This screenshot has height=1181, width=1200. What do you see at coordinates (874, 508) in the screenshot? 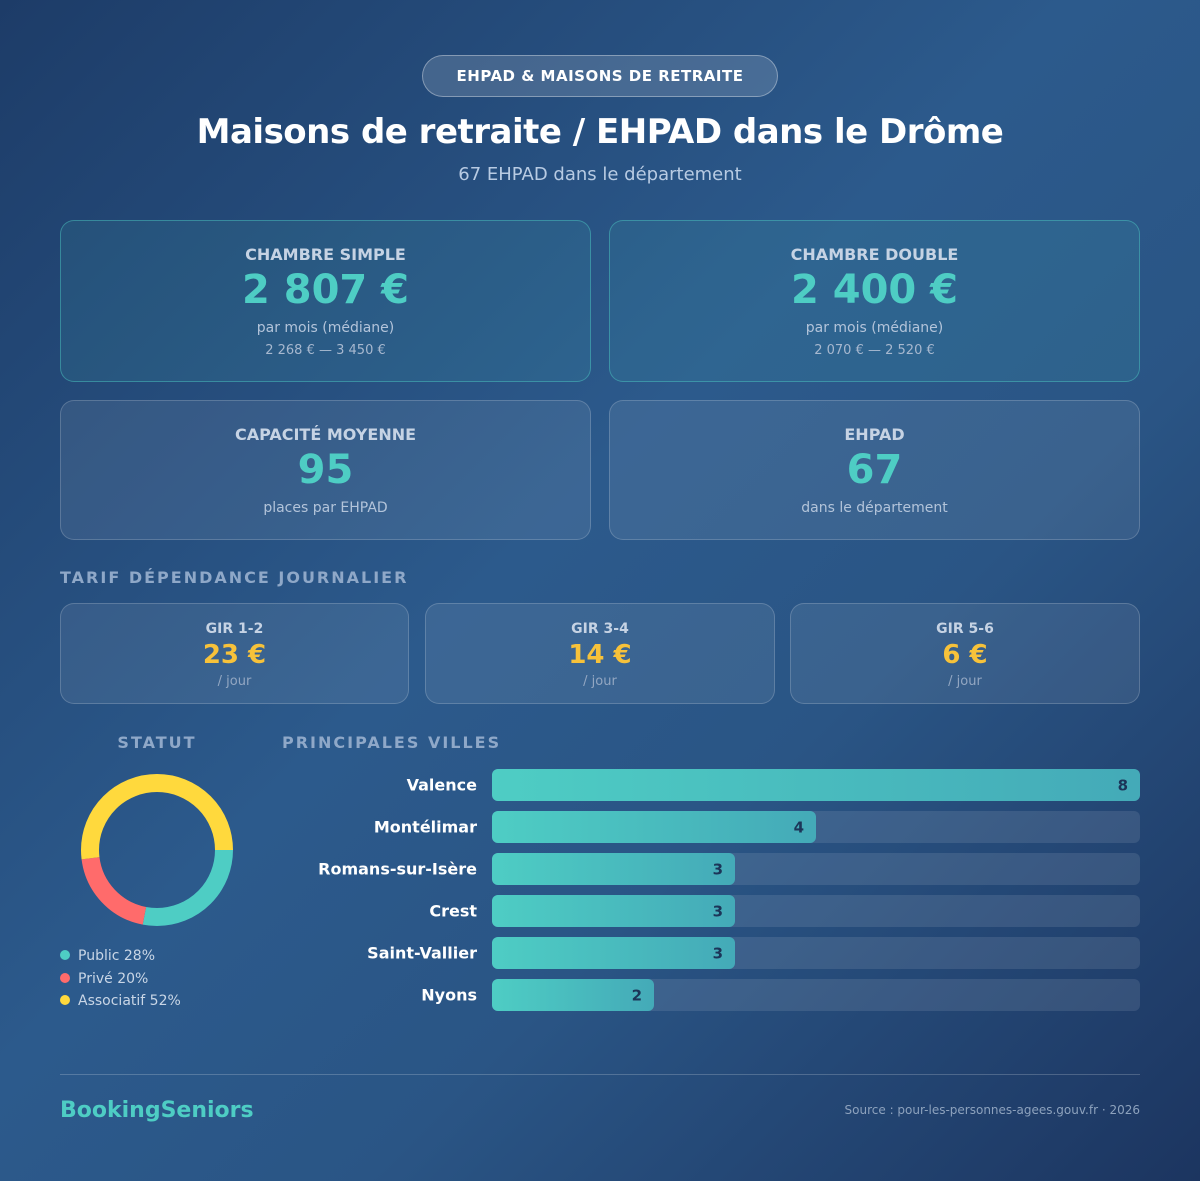
I see `card-note: dans le département` at bounding box center [874, 508].